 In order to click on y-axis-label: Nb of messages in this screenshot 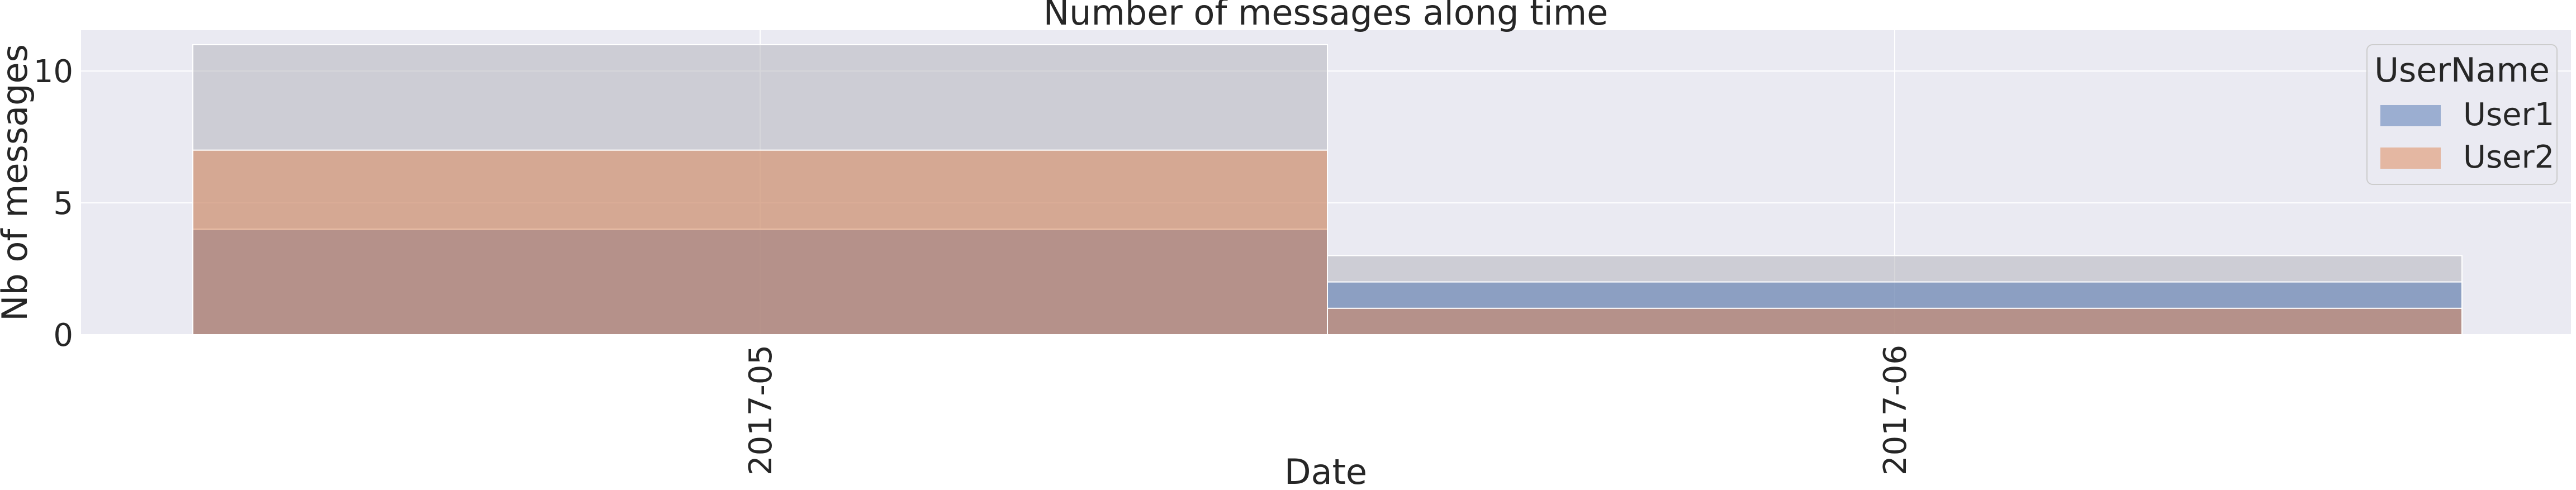, I will do `click(17, 182)`.